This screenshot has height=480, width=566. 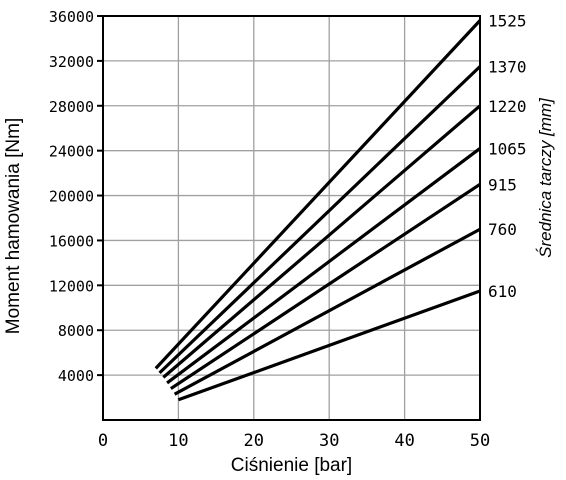 What do you see at coordinates (545, 177) in the screenshot?
I see `right-axis-title: Średnica tarczy [mm]` at bounding box center [545, 177].